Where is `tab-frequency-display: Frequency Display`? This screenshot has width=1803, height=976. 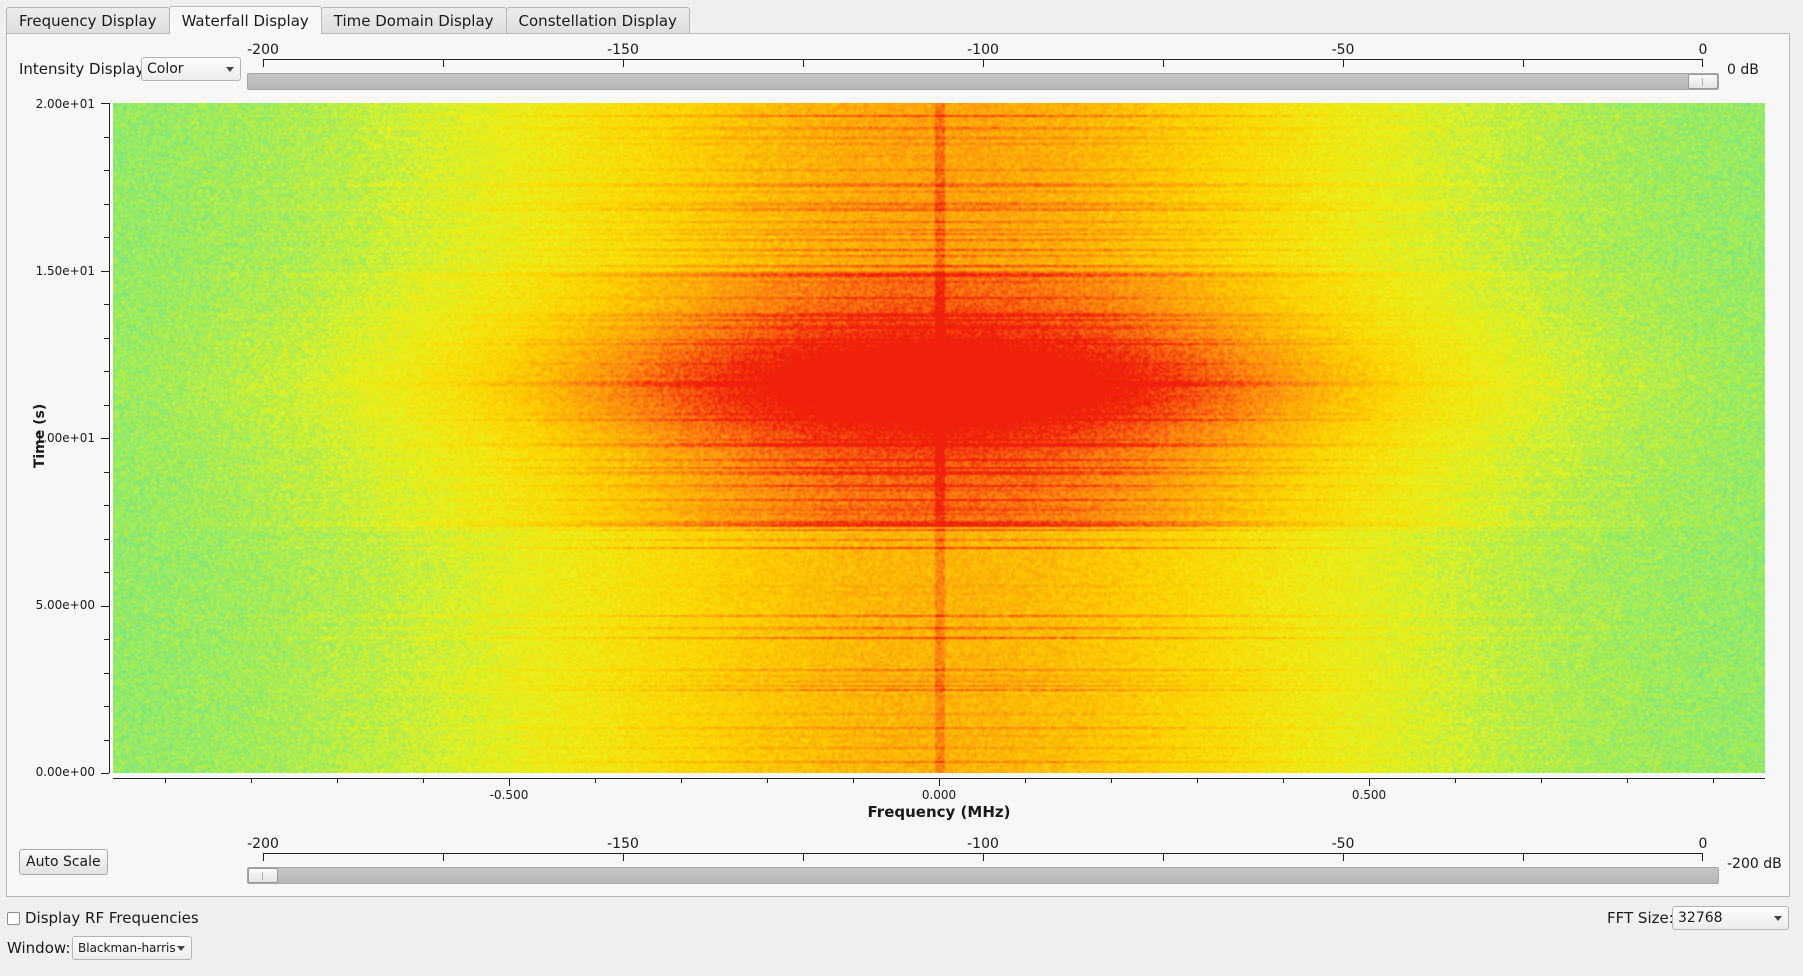 tab-frequency-display: Frequency Display is located at coordinates (88, 20).